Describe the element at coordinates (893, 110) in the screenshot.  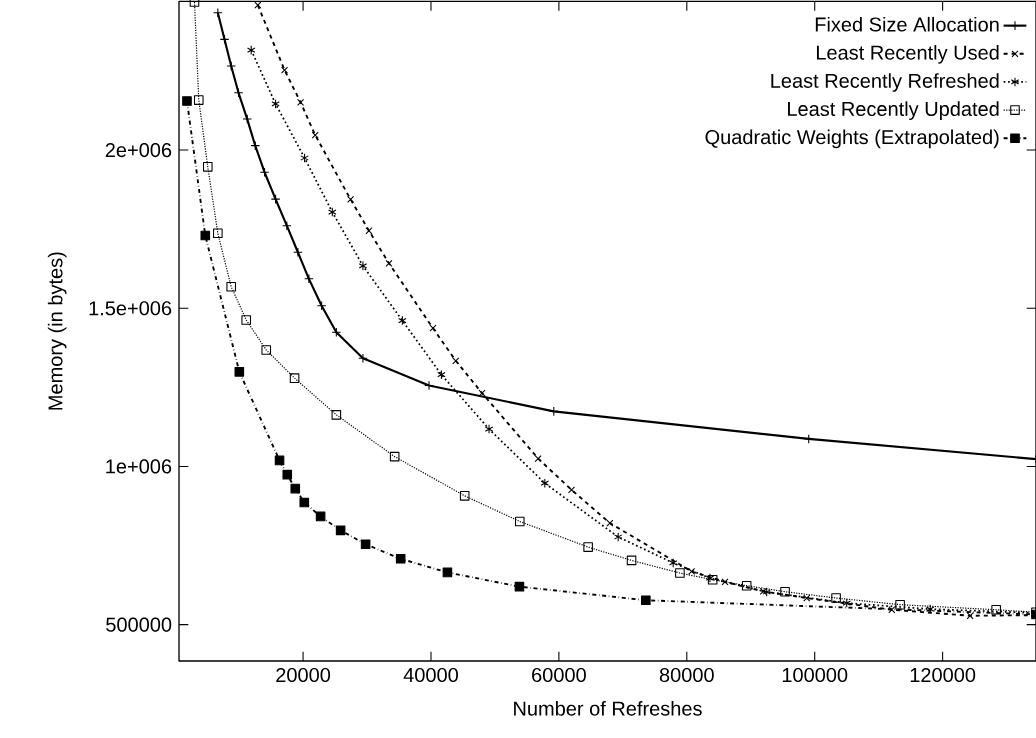
I see `legend-label: Least Recently Updated` at that location.